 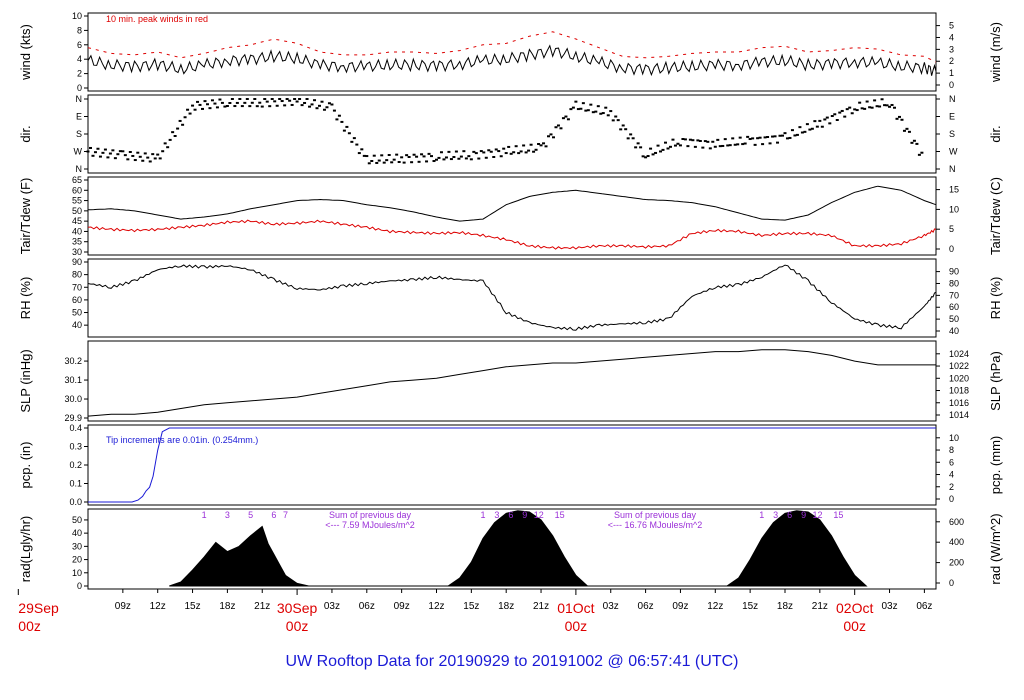 I want to click on right-tick-label-pcp: 4, so click(x=951, y=475).